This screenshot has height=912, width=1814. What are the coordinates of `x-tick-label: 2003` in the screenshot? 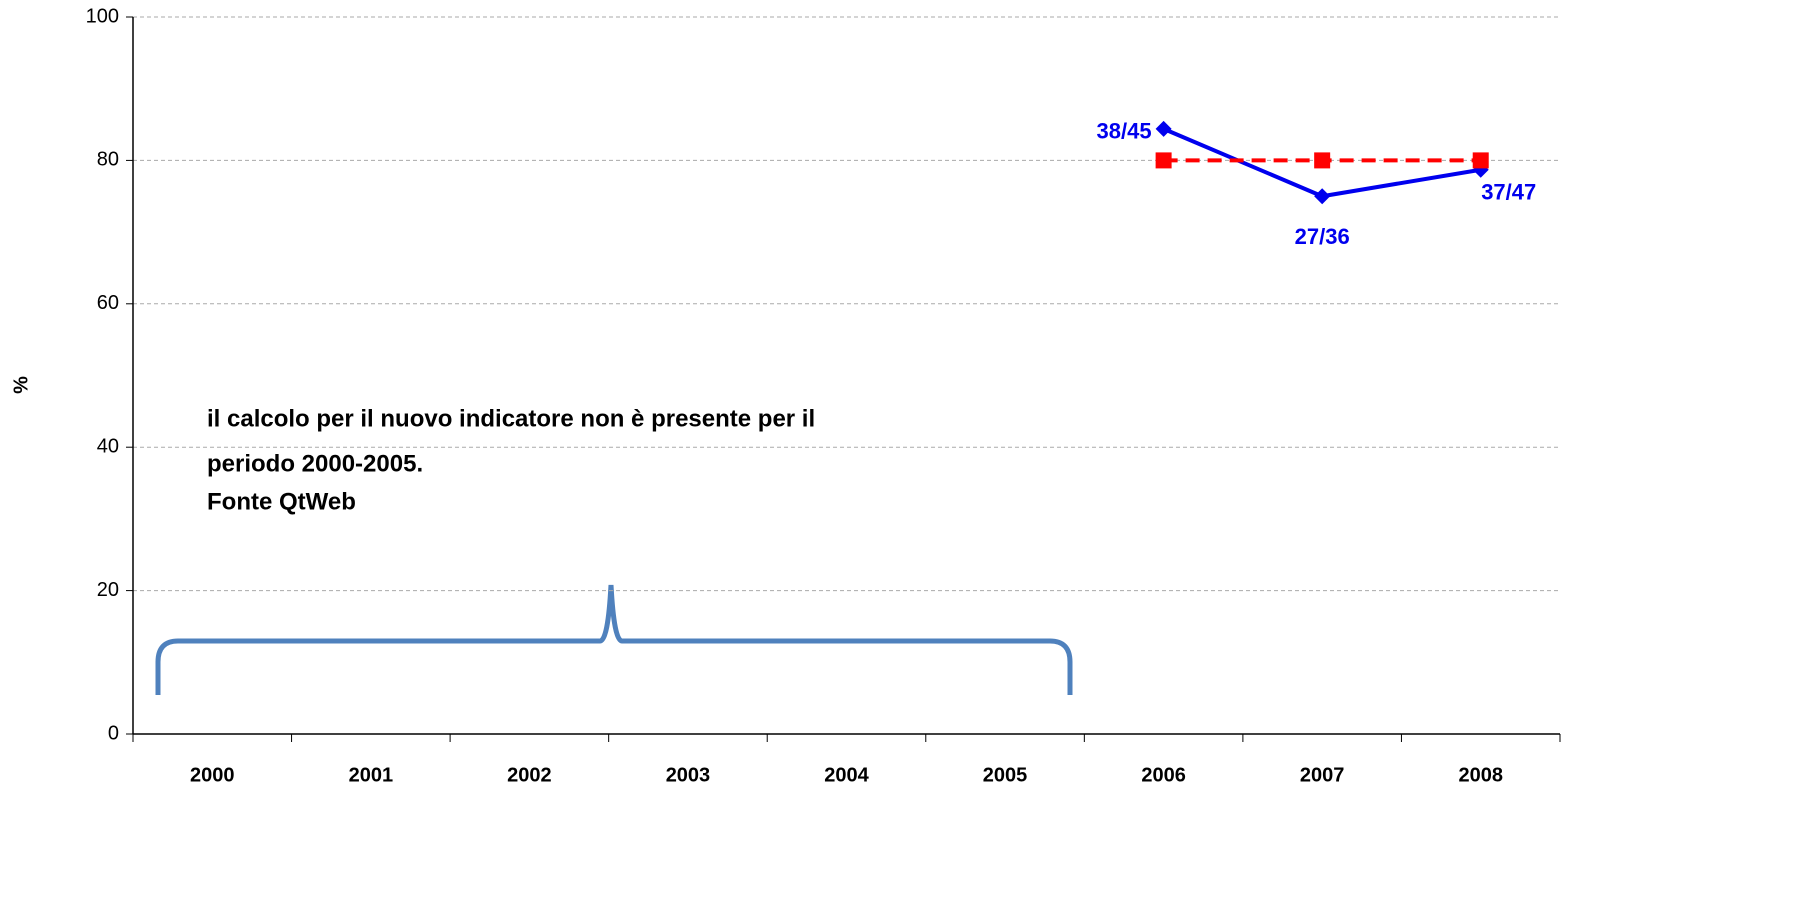 It's located at (688, 775).